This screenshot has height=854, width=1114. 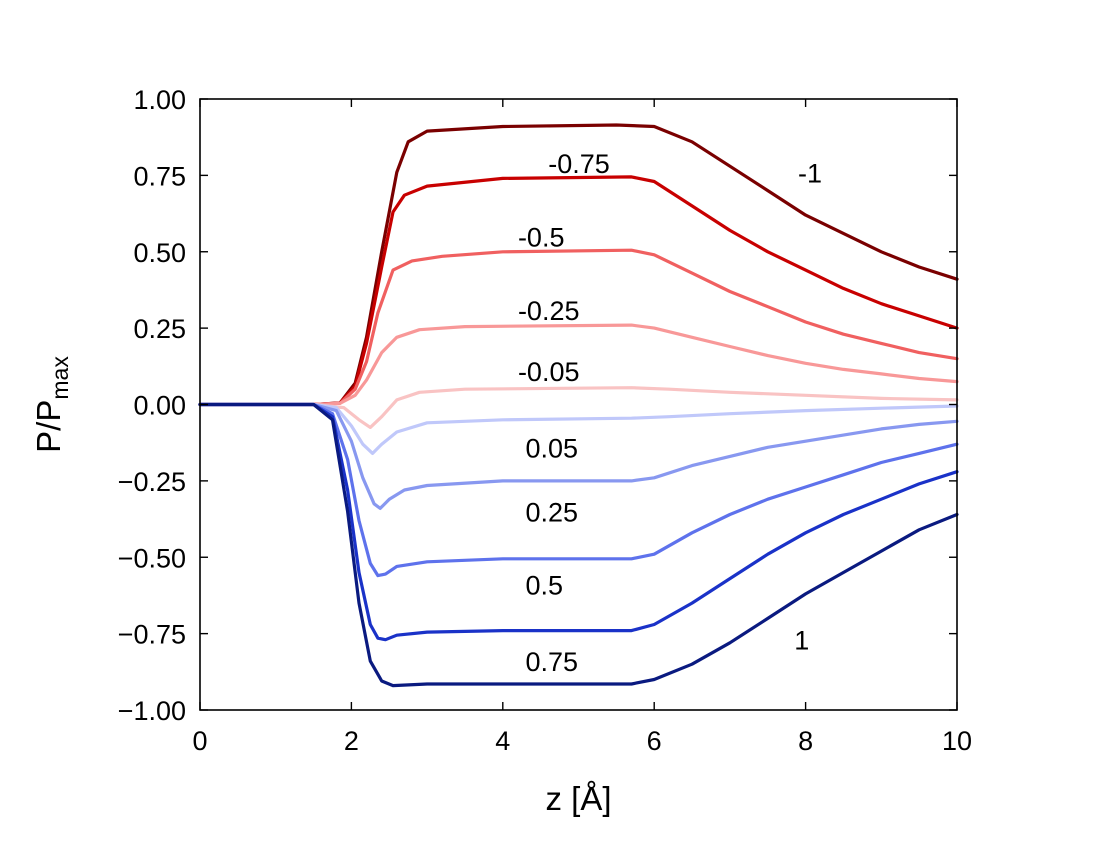 I want to click on series-label-7: 0.5, so click(x=545, y=586).